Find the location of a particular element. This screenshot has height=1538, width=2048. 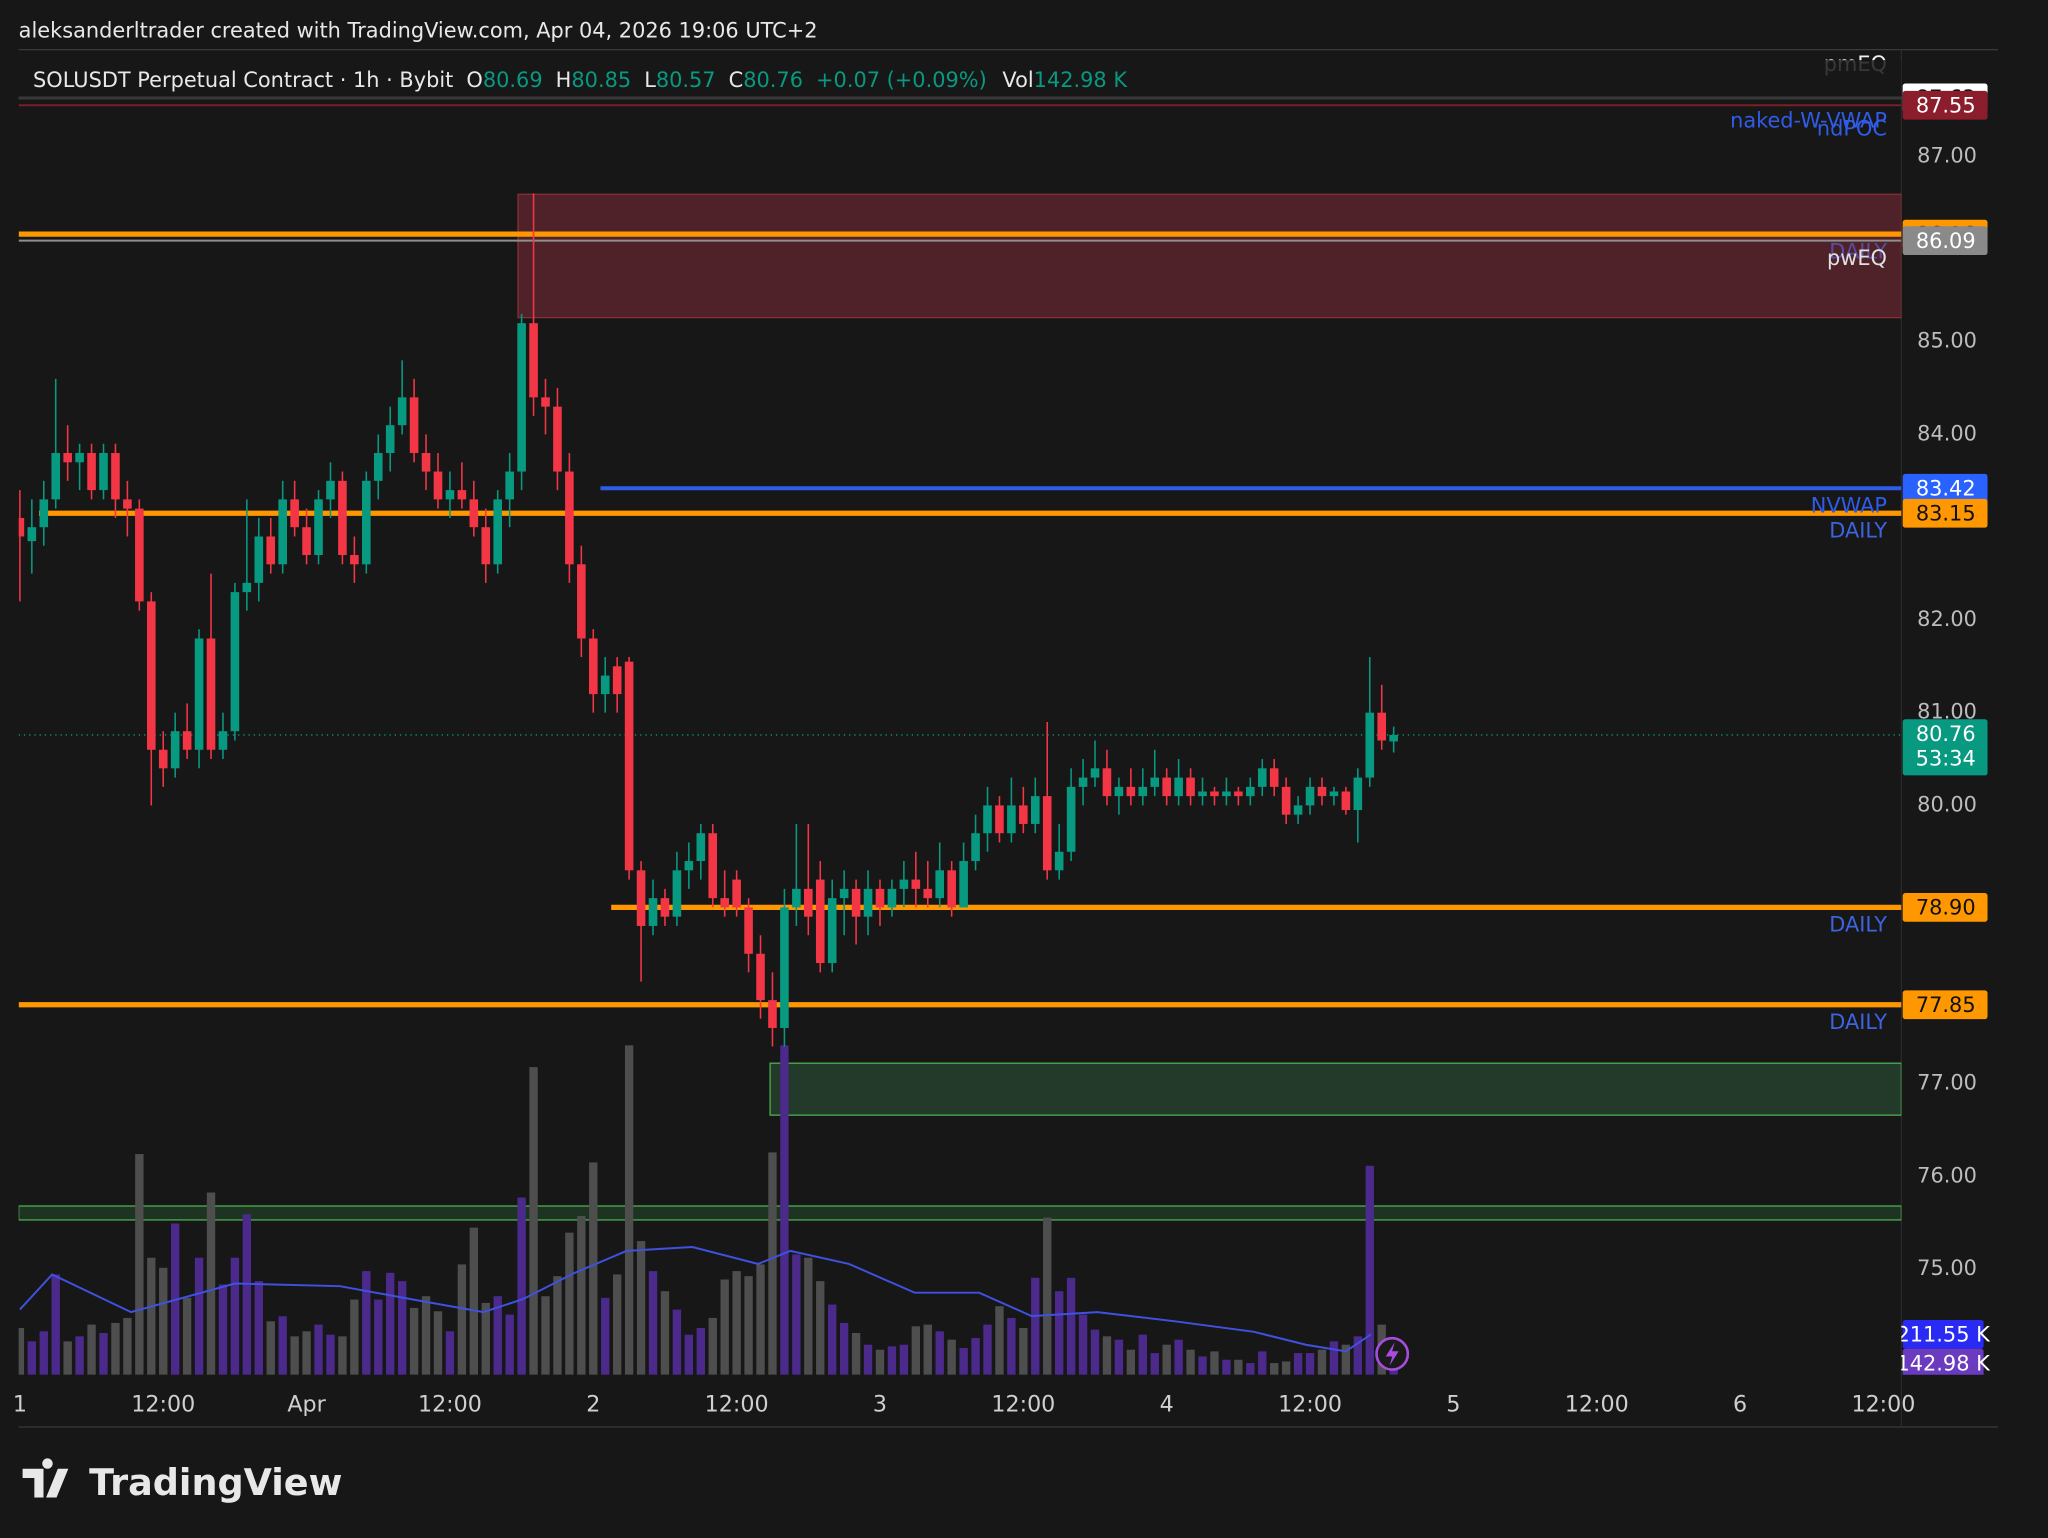

logo-text: TradingView is located at coordinates (215, 1482).